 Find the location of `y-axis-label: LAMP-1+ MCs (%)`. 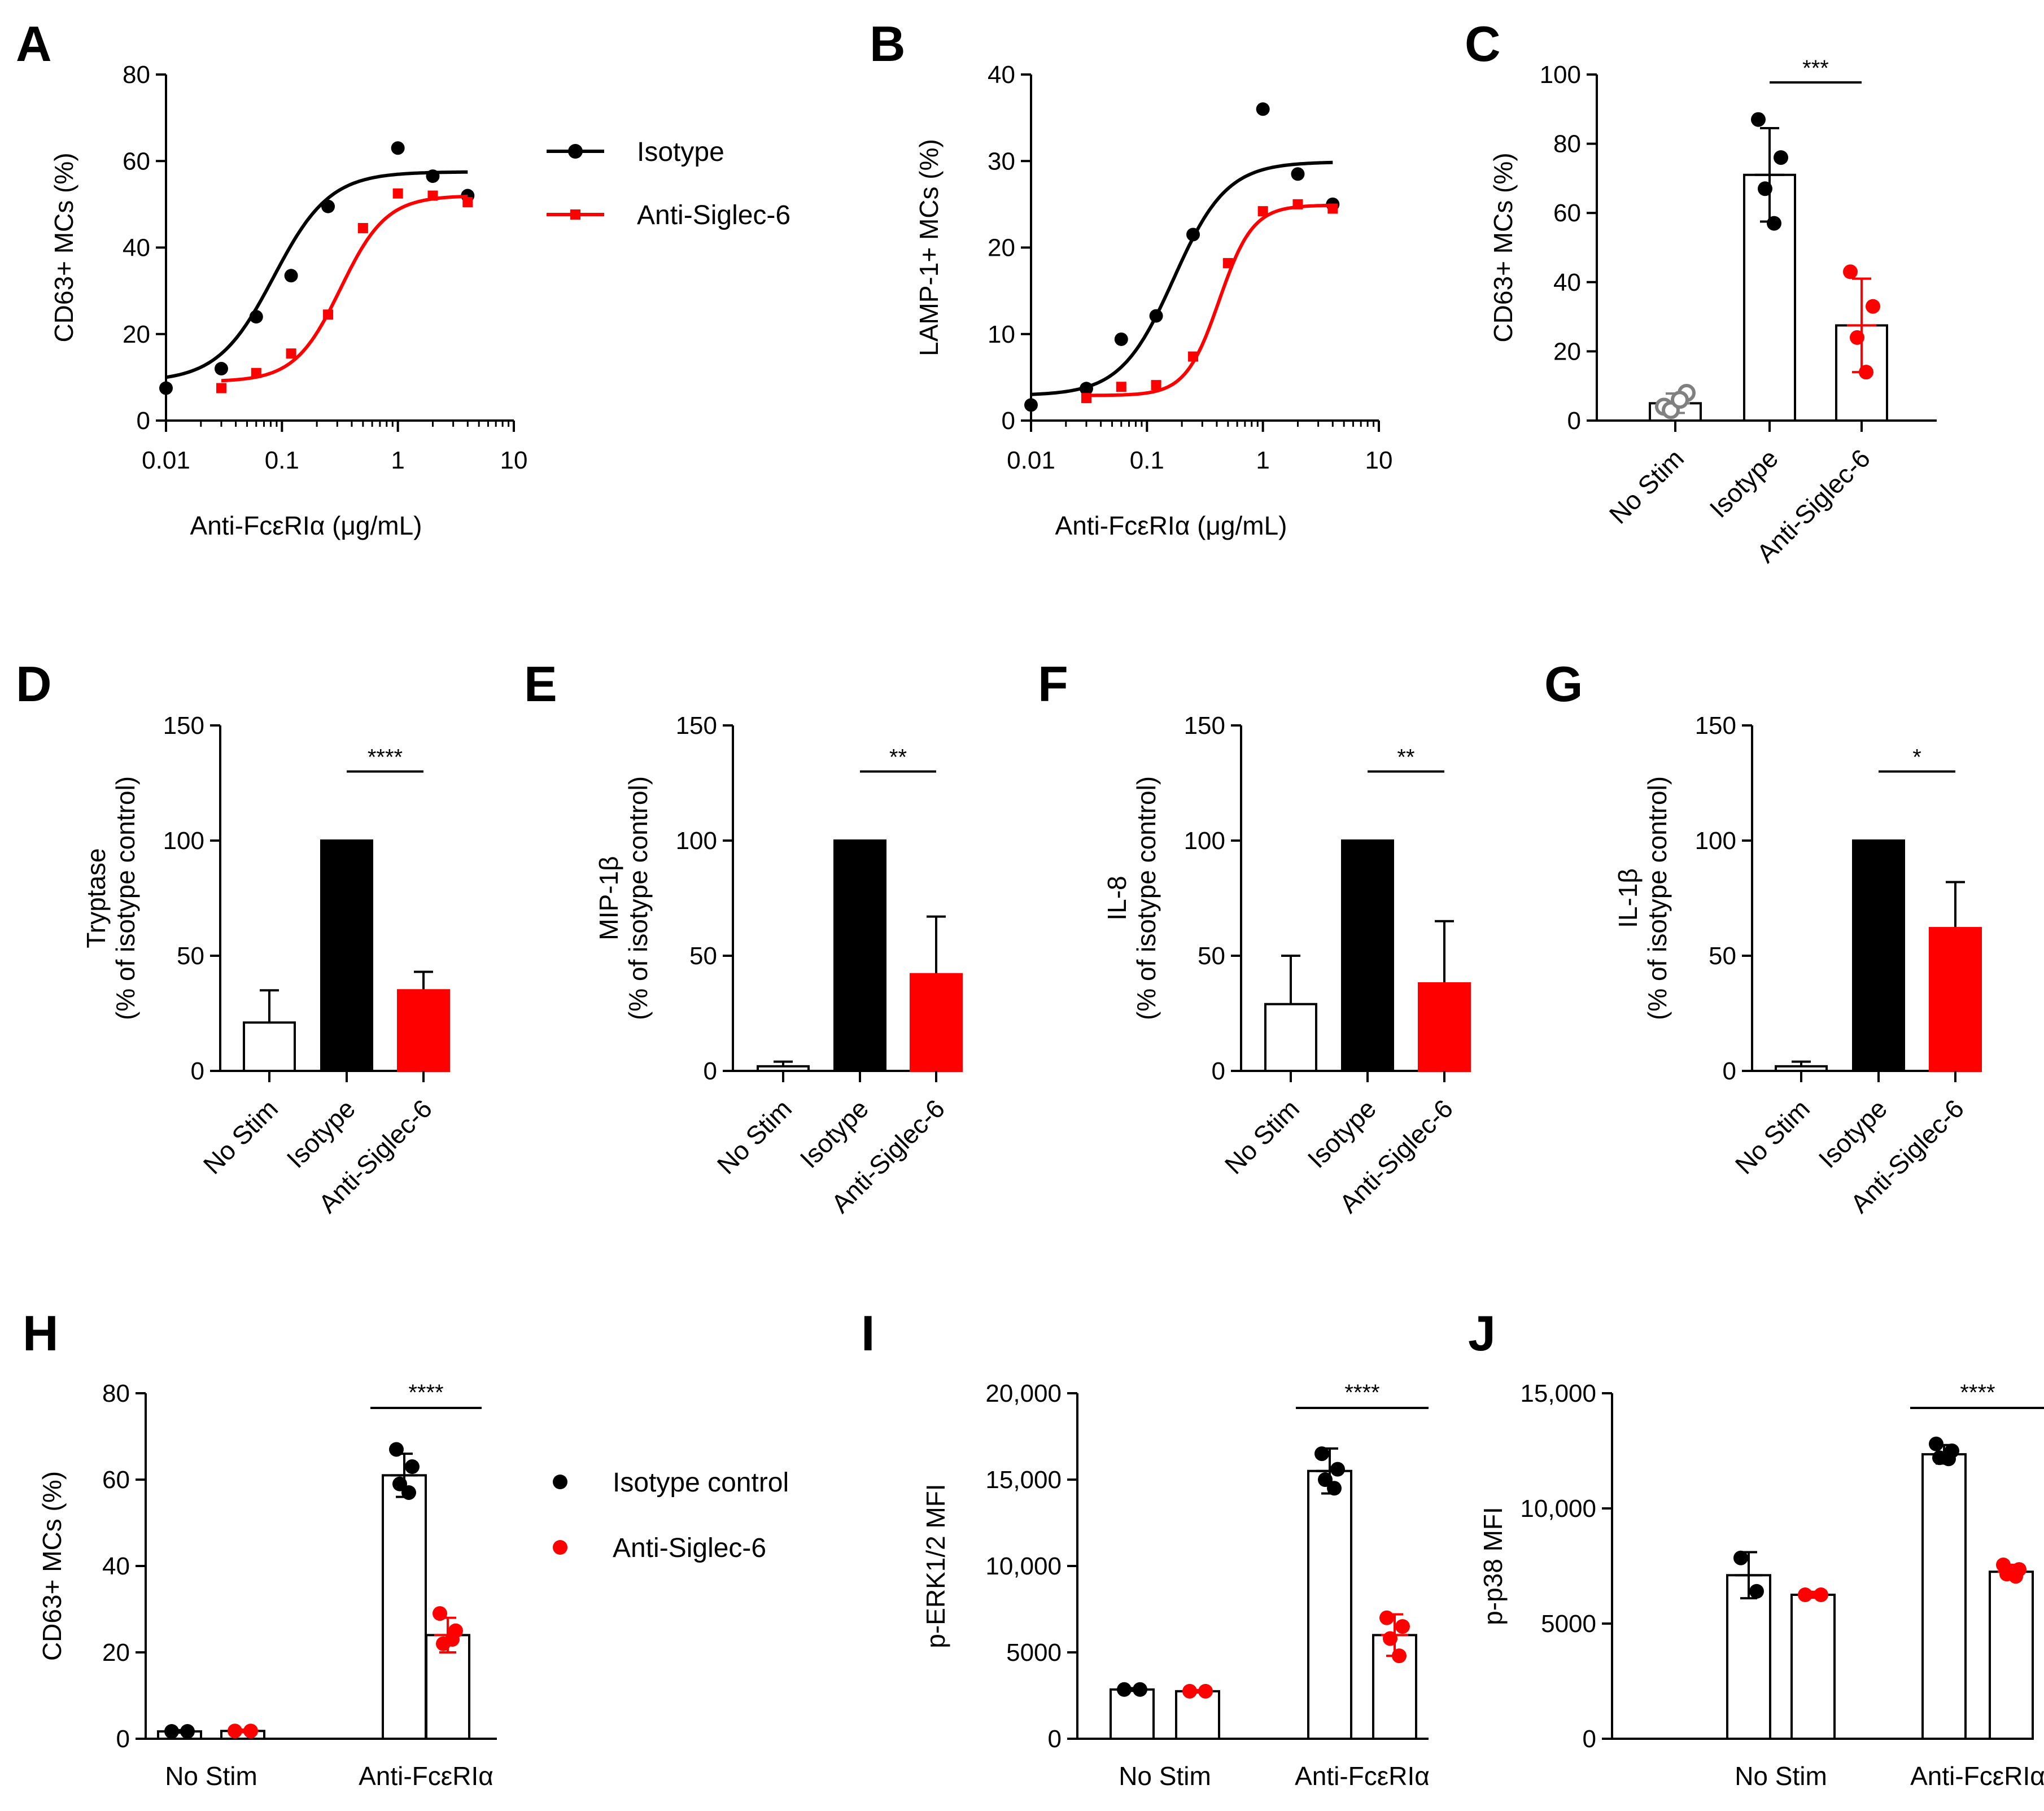

y-axis-label: LAMP-1+ MCs (%) is located at coordinates (929, 247).